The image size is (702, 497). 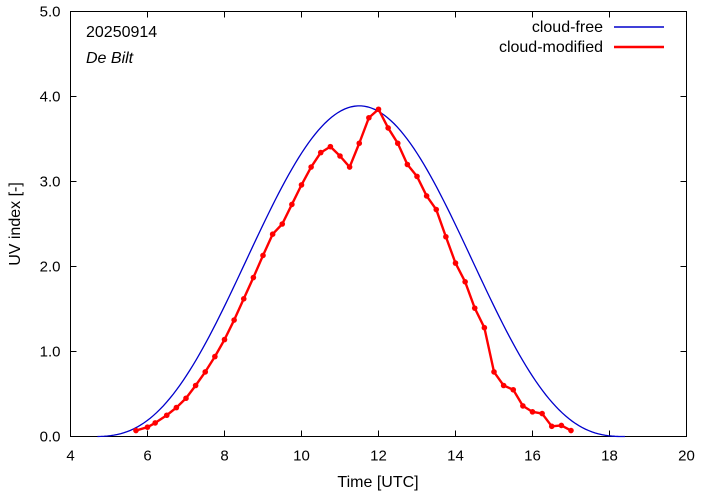 What do you see at coordinates (50, 12) in the screenshot?
I see `y-tick-label: 5.0` at bounding box center [50, 12].